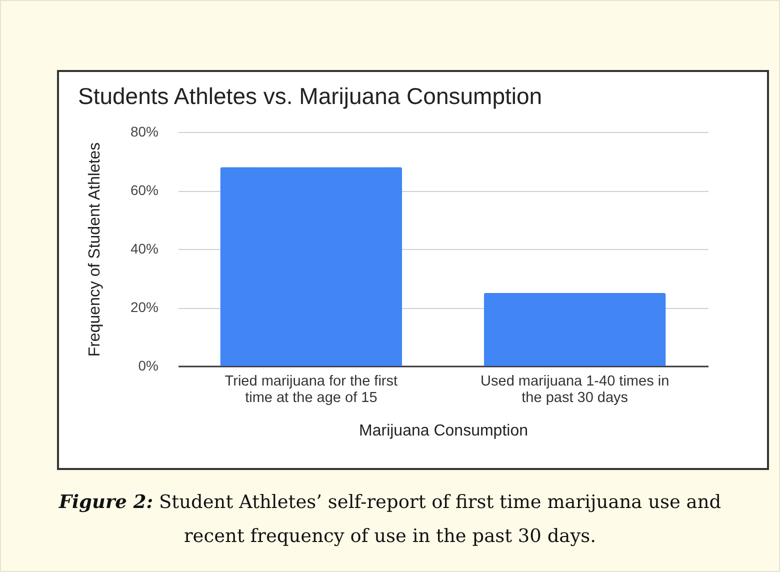 This screenshot has height=572, width=780. What do you see at coordinates (443, 431) in the screenshot?
I see `x-axis-title: Marijuana Consumption` at bounding box center [443, 431].